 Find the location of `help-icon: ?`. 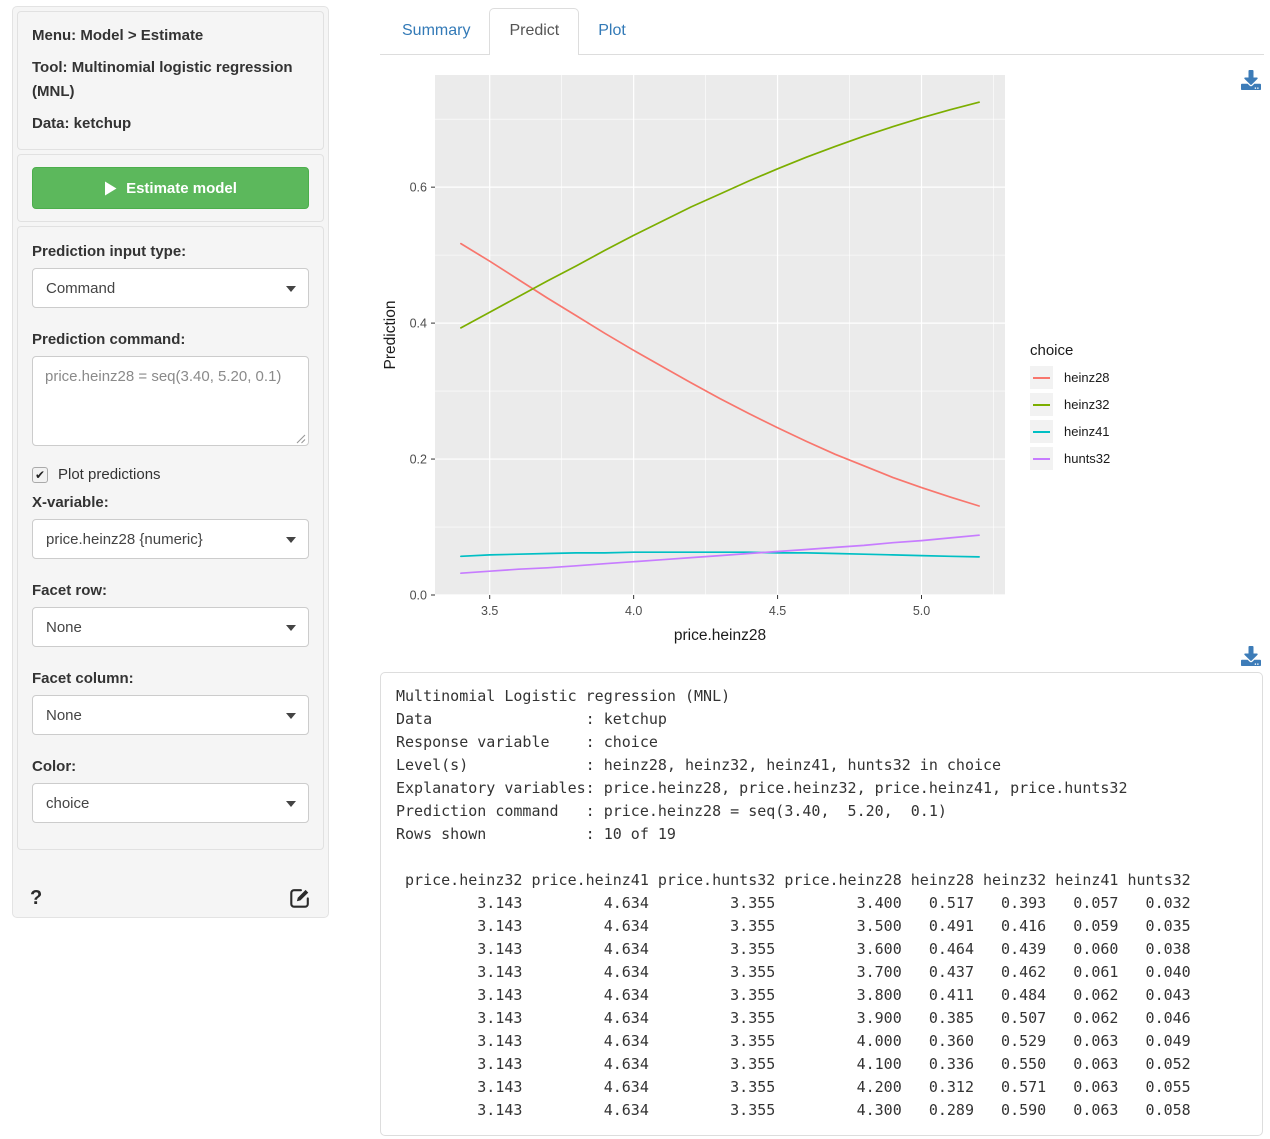

help-icon: ? is located at coordinates (36, 897).